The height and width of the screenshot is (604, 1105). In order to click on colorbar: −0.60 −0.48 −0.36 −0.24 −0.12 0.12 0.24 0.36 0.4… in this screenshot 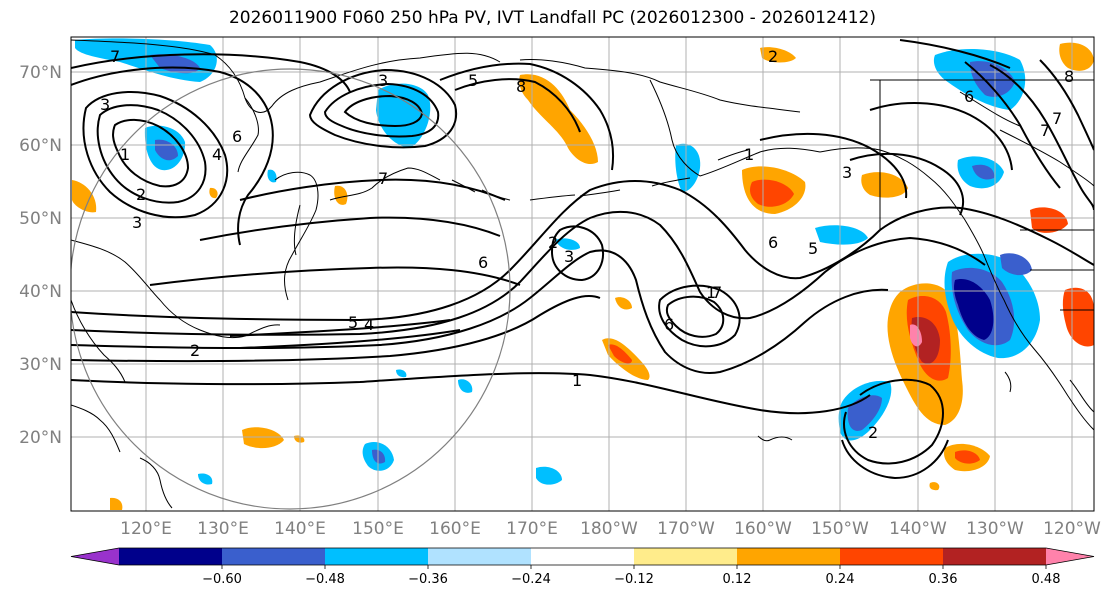, I will do `click(582, 567)`.